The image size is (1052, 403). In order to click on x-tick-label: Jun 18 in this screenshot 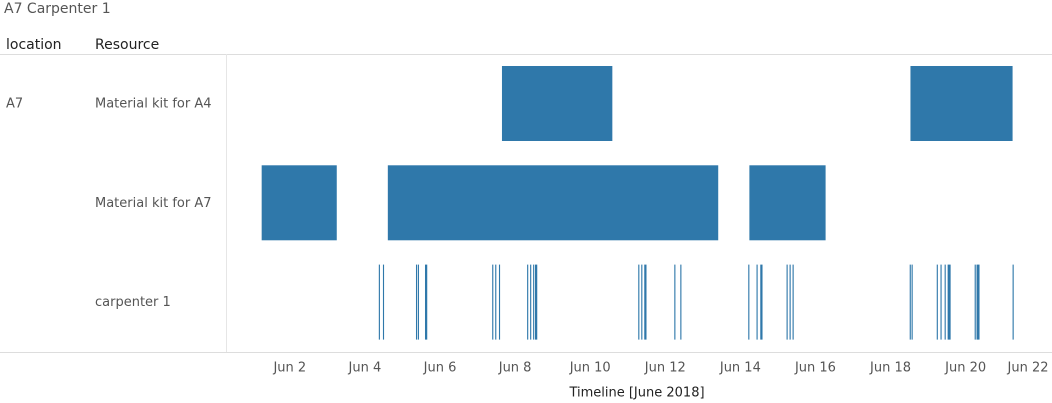, I will do `click(890, 368)`.